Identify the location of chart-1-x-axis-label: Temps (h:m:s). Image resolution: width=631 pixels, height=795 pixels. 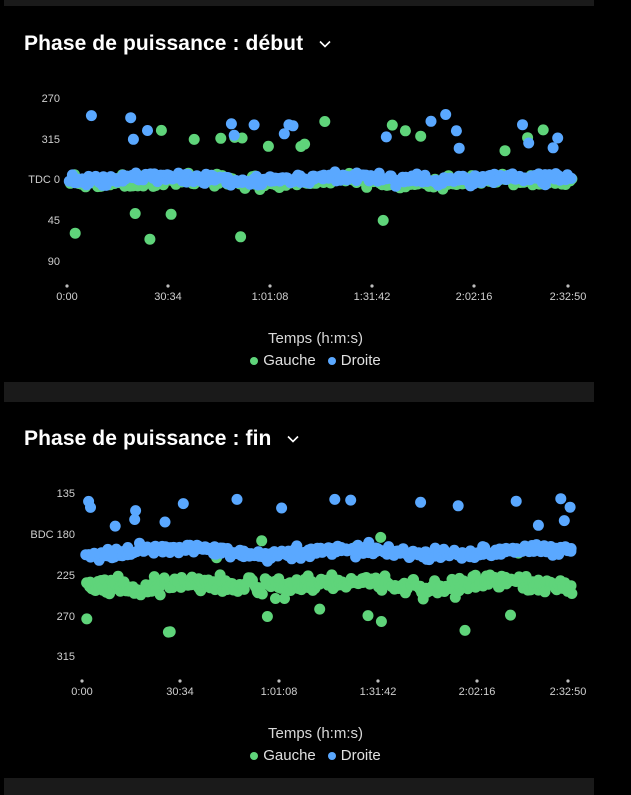
(315, 338).